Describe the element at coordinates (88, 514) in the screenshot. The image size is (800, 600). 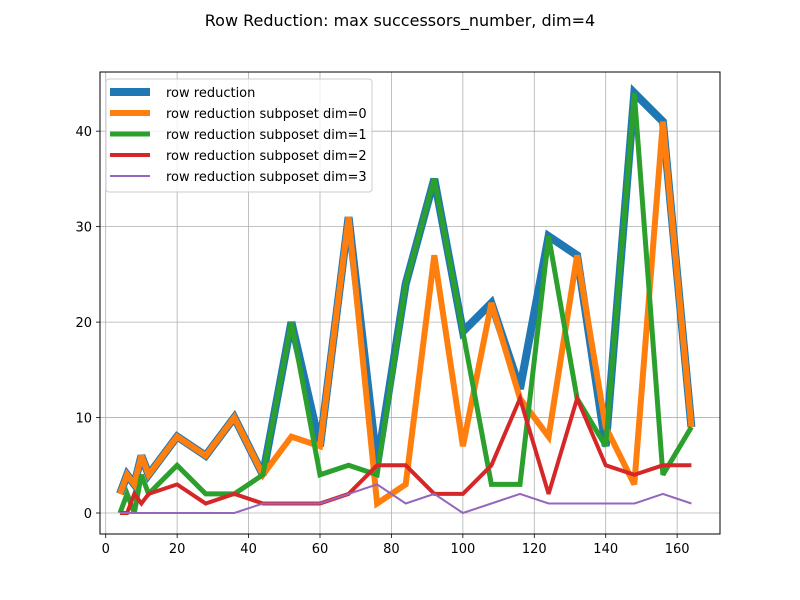
I see `y-tick-label: 0` at that location.